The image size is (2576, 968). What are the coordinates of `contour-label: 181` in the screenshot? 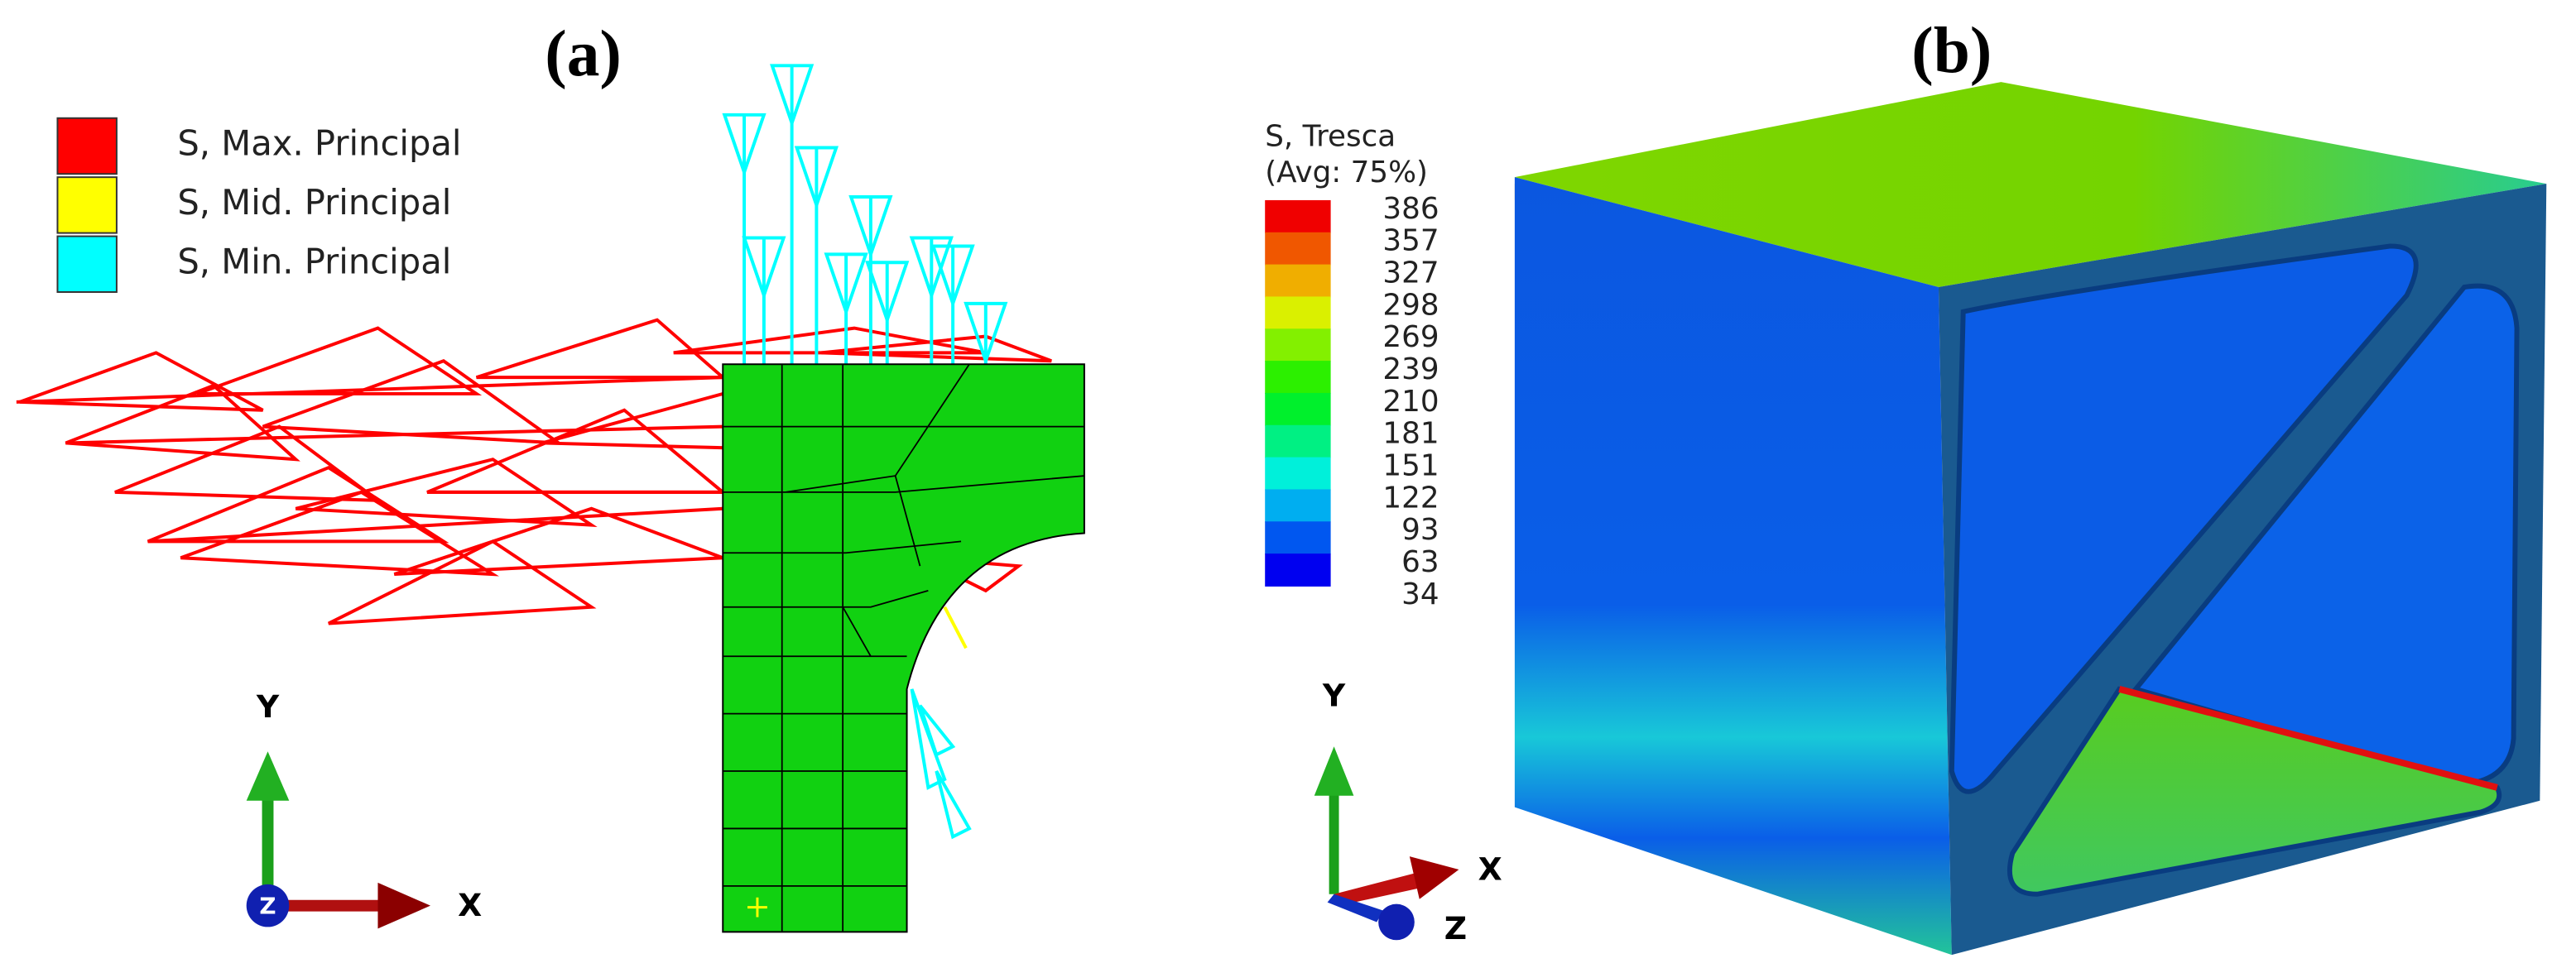 It's located at (1410, 434).